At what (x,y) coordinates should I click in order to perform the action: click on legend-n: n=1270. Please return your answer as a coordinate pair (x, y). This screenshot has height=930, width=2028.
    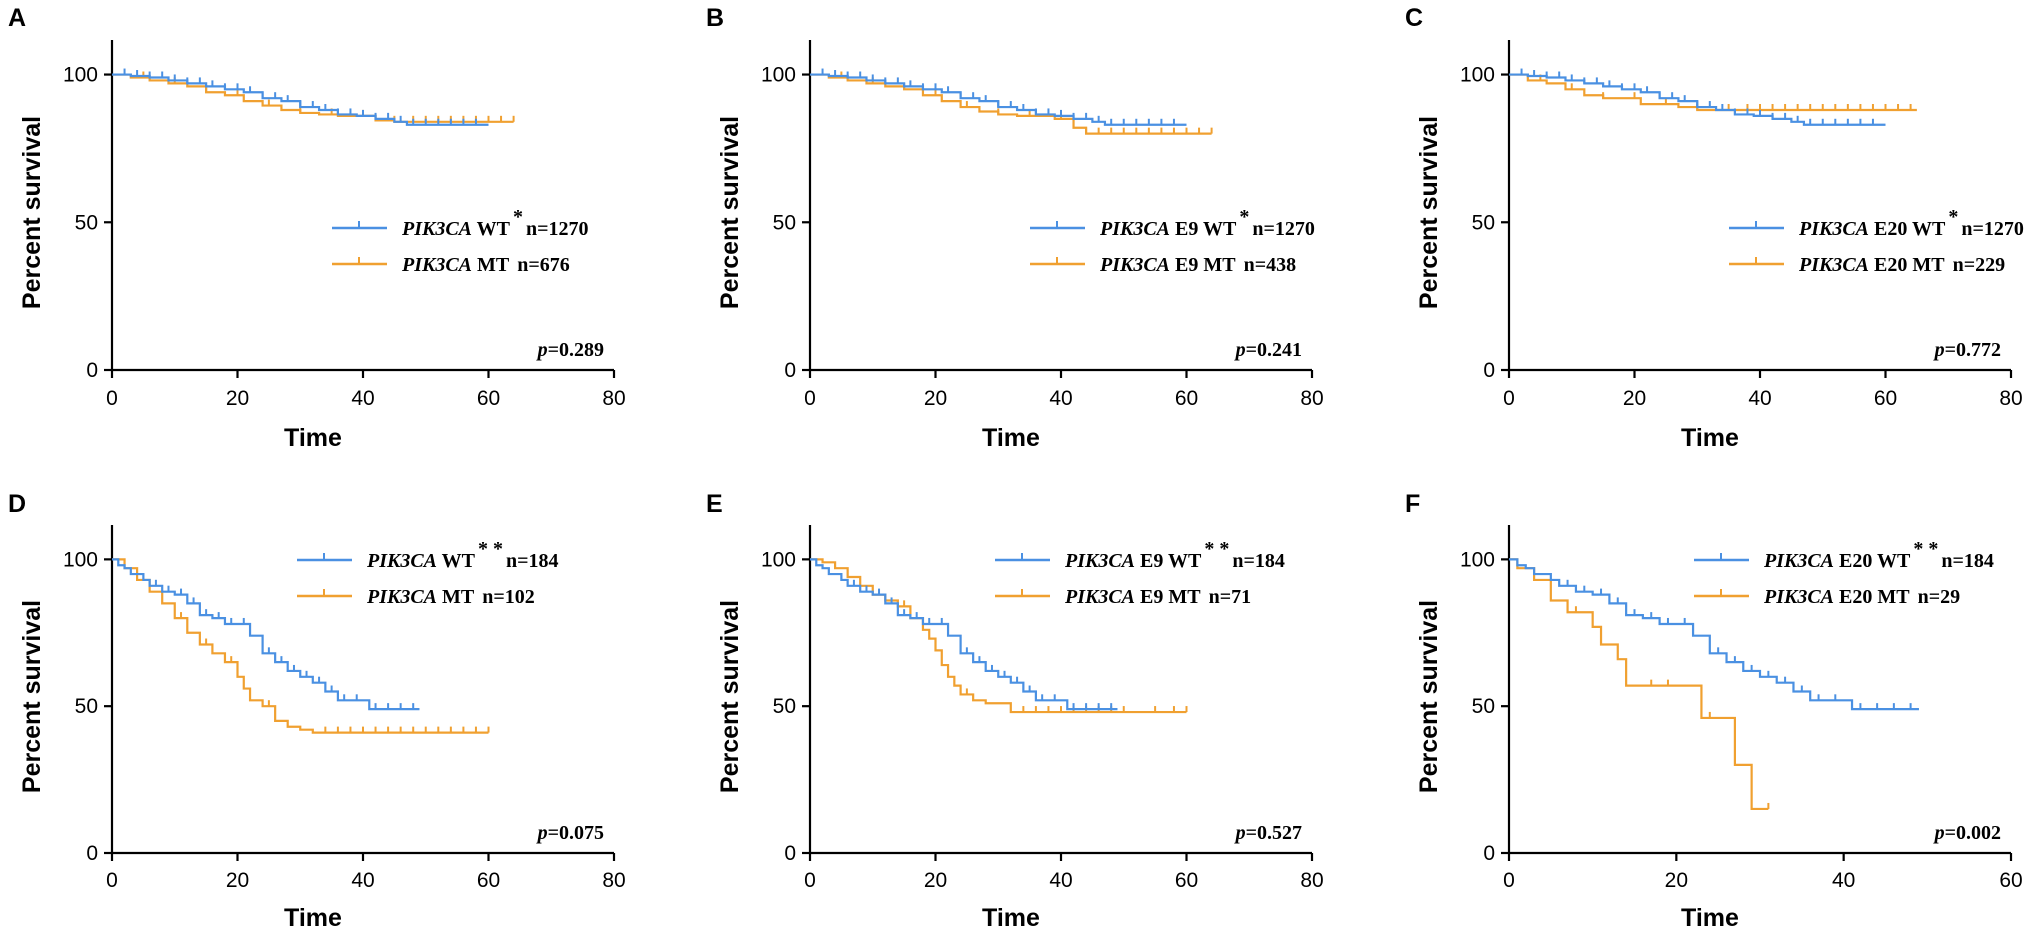
    Looking at the image, I should click on (557, 229).